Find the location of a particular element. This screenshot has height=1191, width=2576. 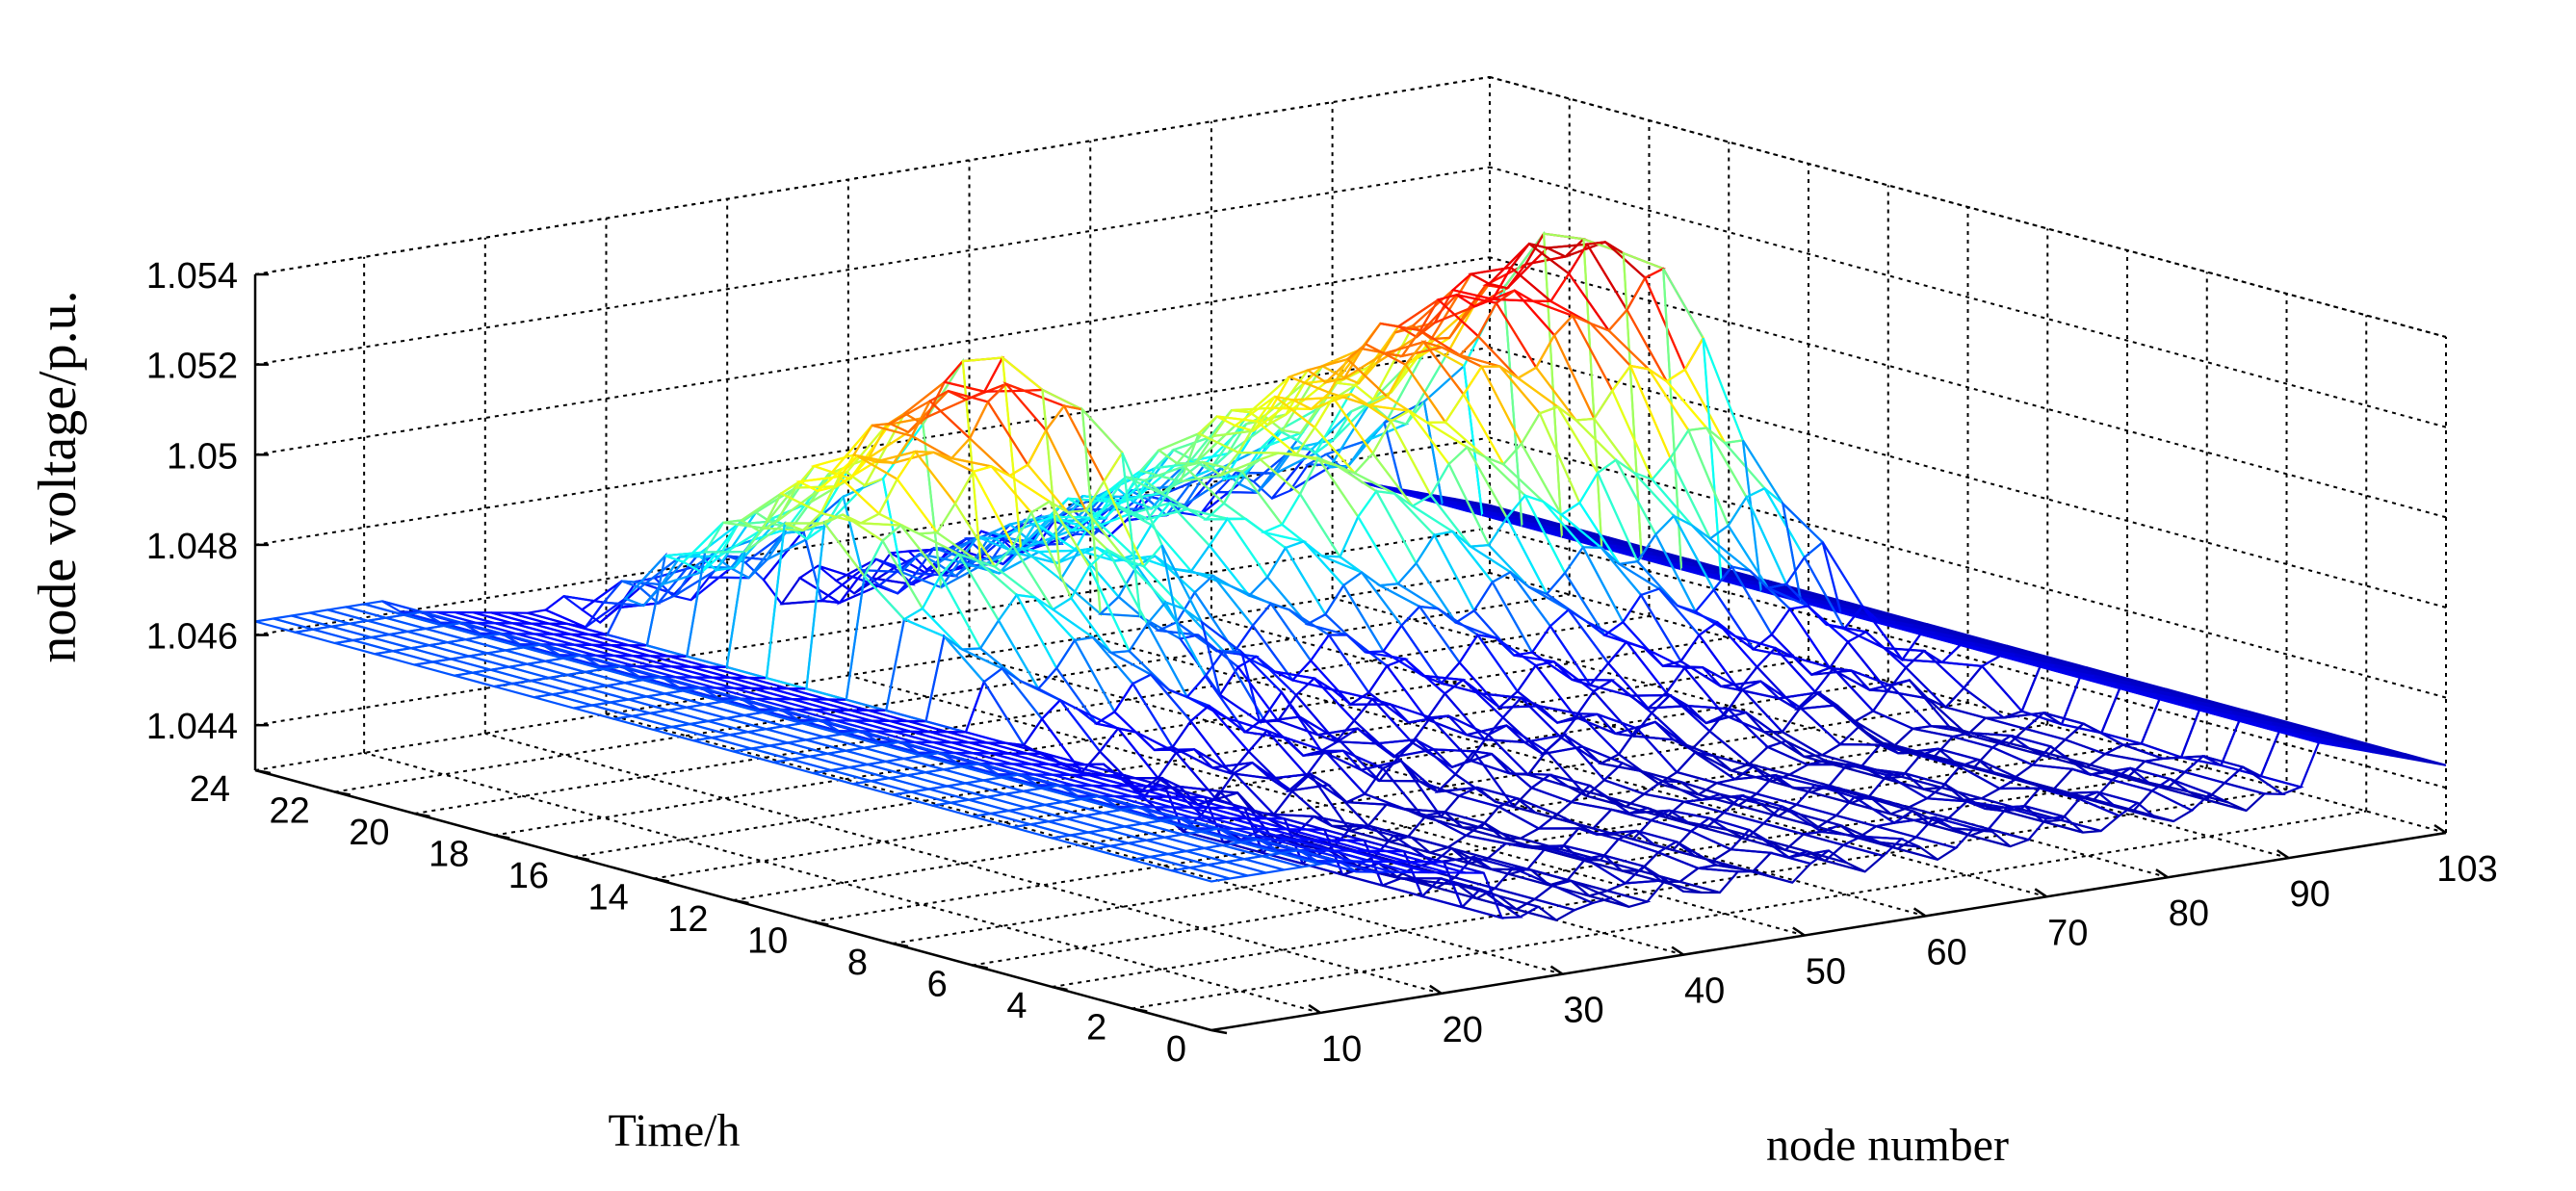

x-tick-label: 60 is located at coordinates (1946, 952).